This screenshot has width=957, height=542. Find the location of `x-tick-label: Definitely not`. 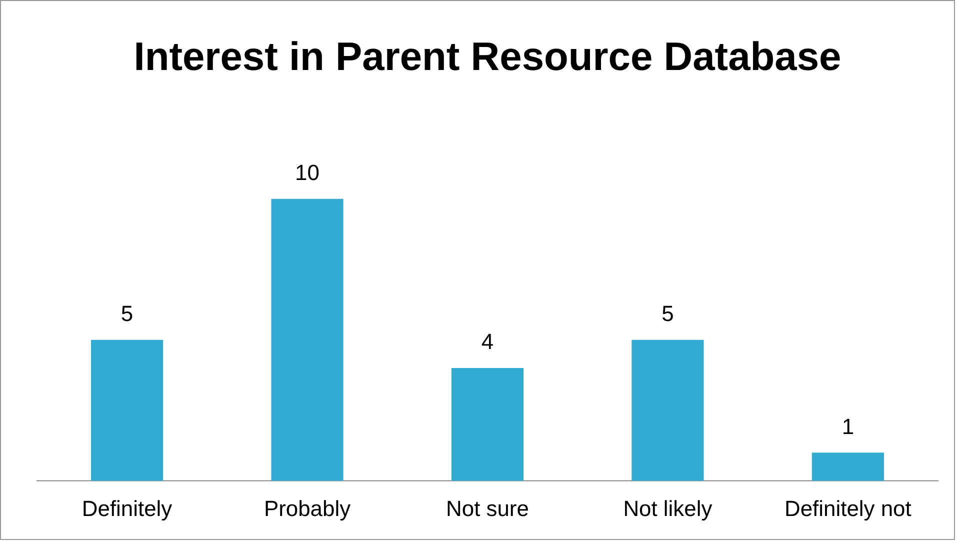

x-tick-label: Definitely not is located at coordinates (848, 508).